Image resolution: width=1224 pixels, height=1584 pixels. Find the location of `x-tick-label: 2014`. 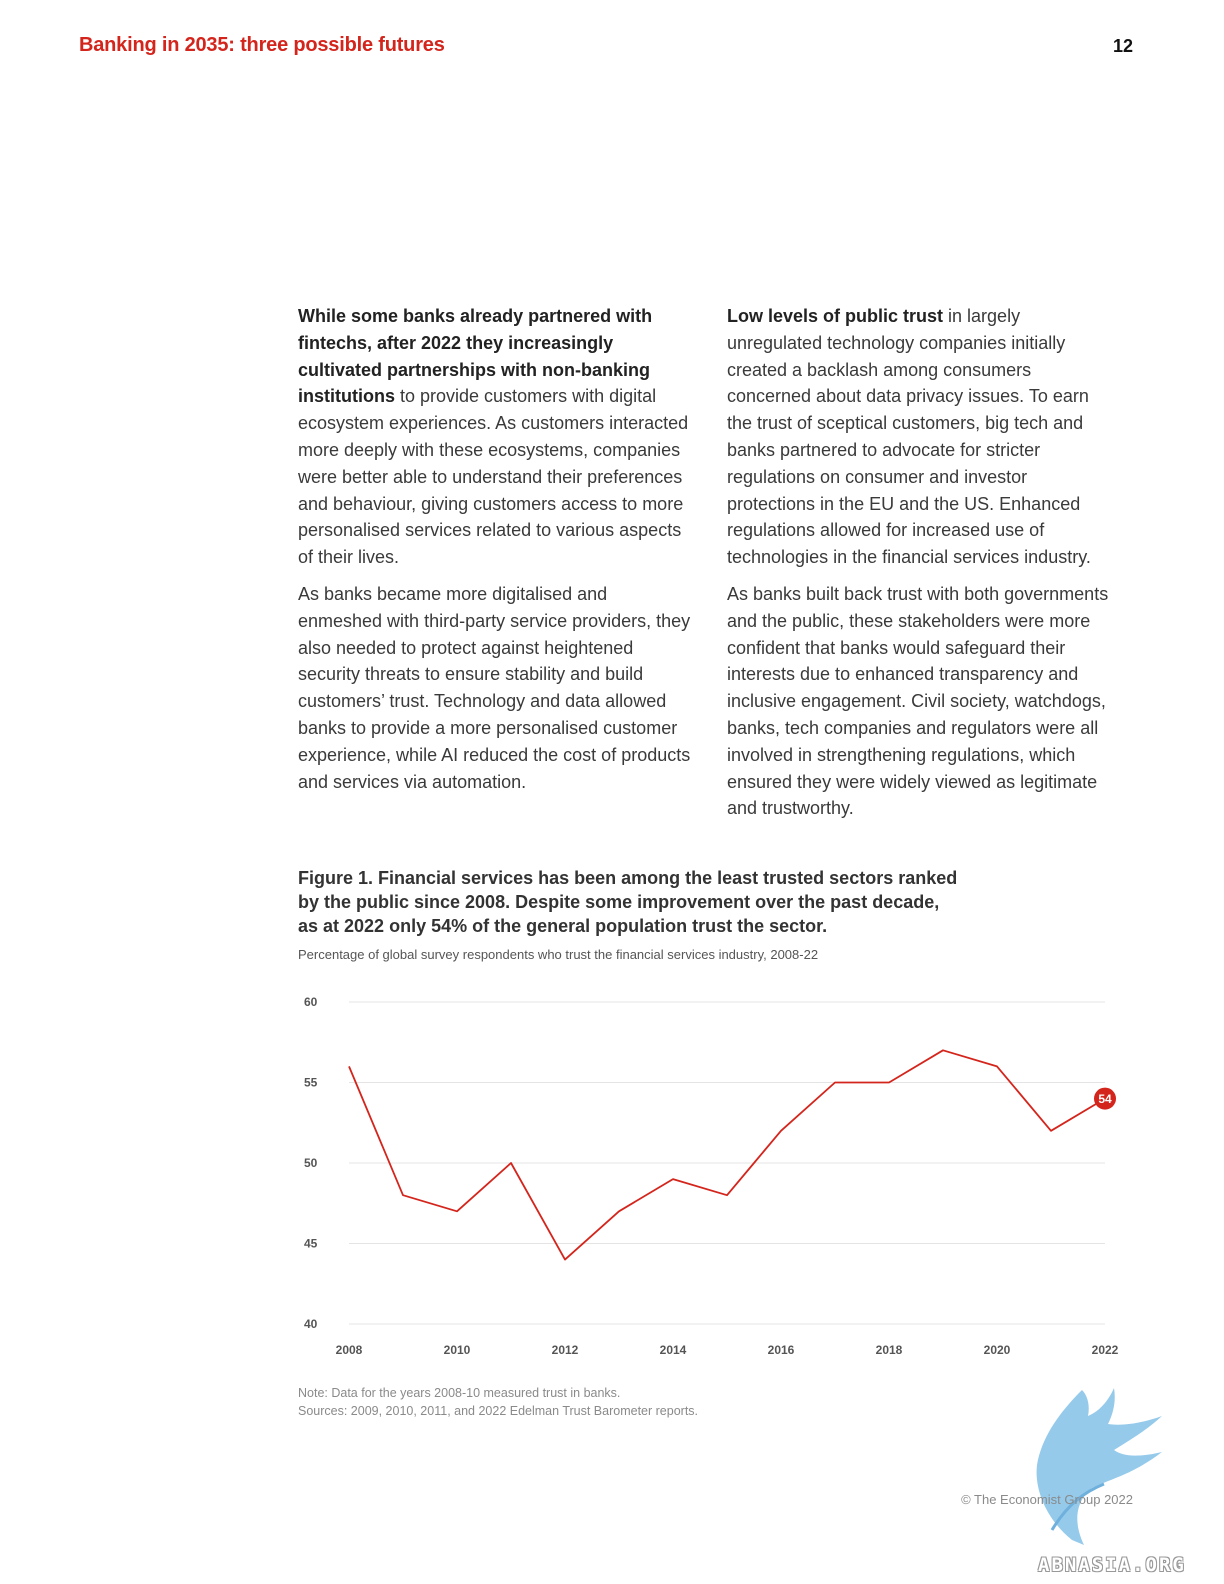

x-tick-label: 2014 is located at coordinates (673, 1350).